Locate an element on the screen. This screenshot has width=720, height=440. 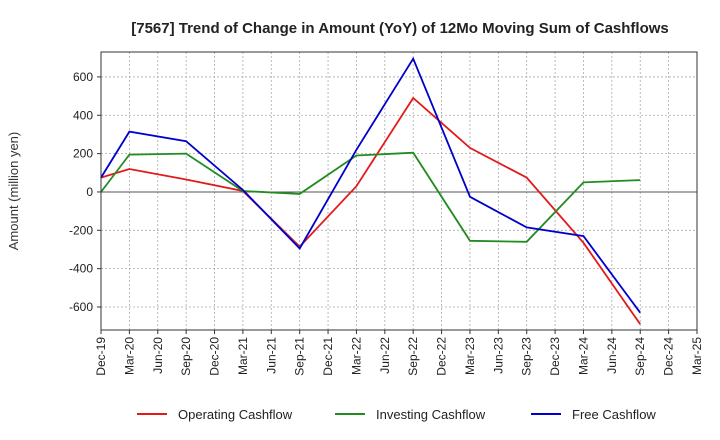
legend-label-investing-cashflow: Investing Cashflow is located at coordinates (431, 414).